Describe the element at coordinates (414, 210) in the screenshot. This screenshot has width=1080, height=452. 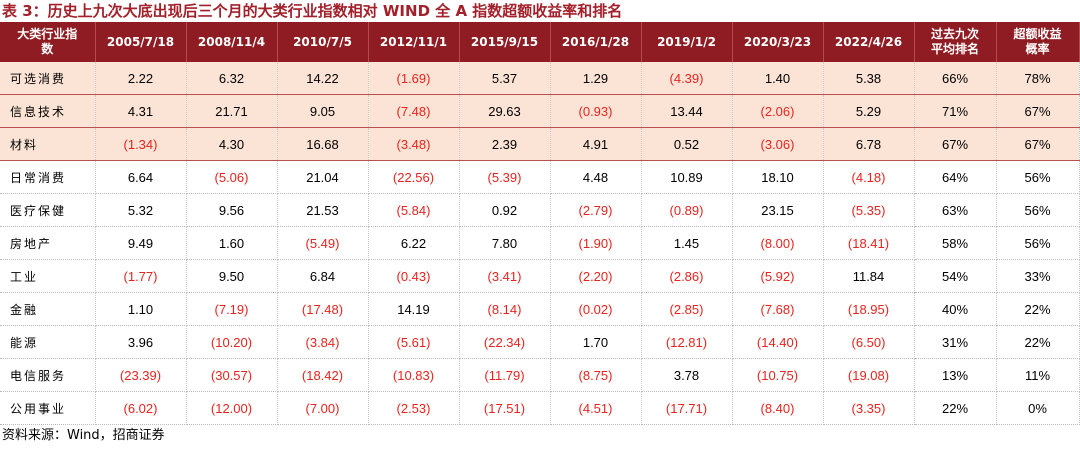
I see `cell-value: (5.84)` at that location.